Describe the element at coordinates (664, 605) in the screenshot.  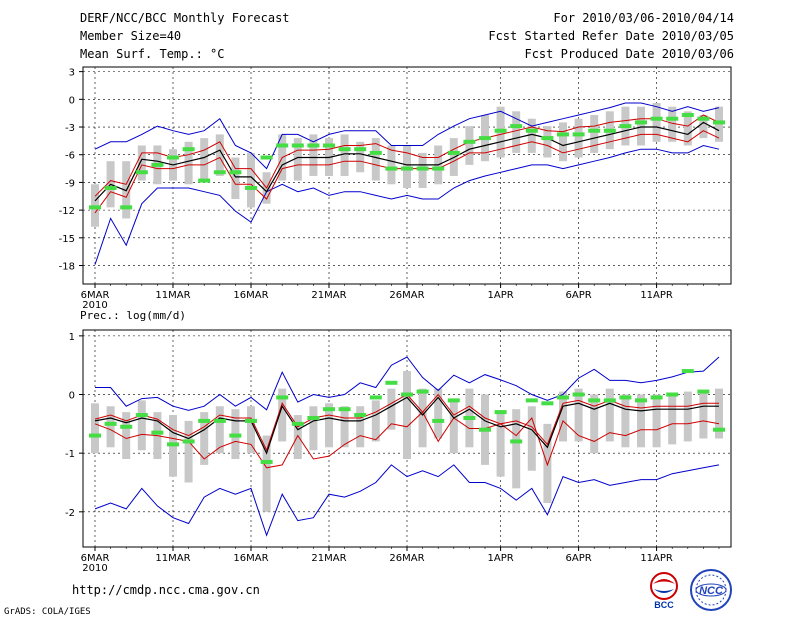
I see `bcc-logo-text: BCC` at that location.